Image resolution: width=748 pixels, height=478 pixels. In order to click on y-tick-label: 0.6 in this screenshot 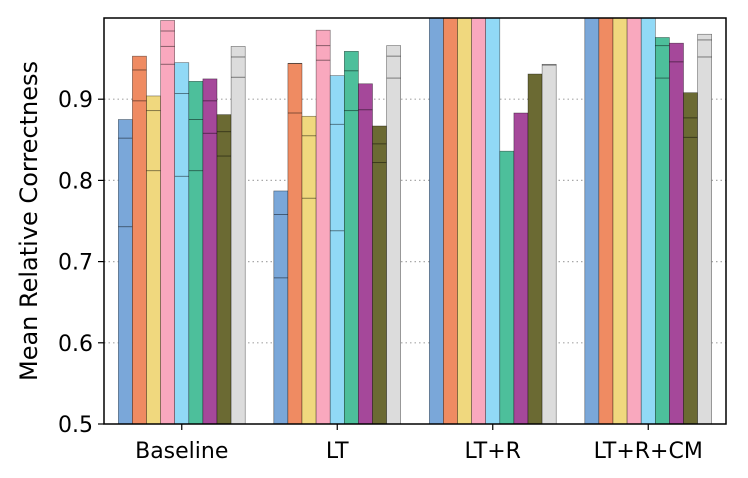, I will do `click(75, 344)`.